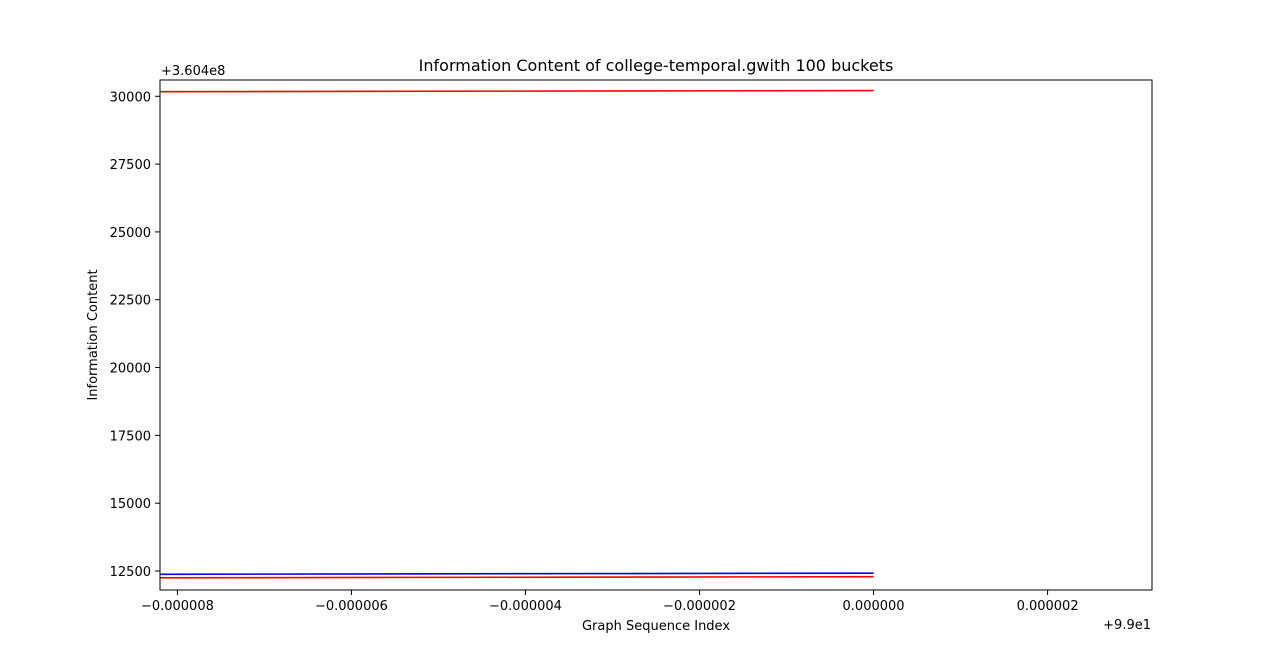 The width and height of the screenshot is (1280, 663). Describe the element at coordinates (130, 301) in the screenshot. I see `y-tick-label: 22500` at that location.